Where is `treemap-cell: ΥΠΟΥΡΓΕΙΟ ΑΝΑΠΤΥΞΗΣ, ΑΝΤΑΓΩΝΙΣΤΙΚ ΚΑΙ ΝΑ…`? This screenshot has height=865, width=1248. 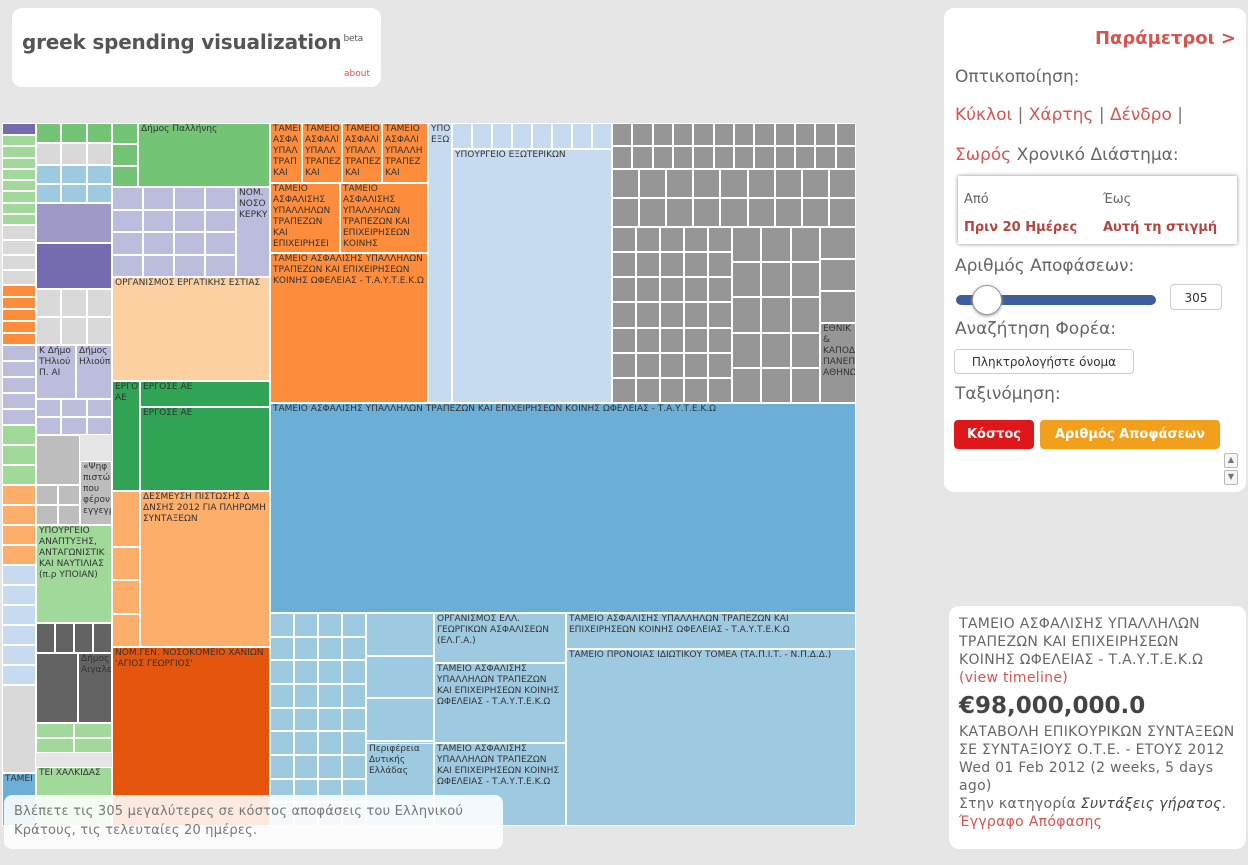
treemap-cell: ΥΠΟΥΡΓΕΙΟ ΑΝΑΠΤΥΞΗΣ, ΑΝΤΑΓΩΝΙΣΤΙΚ ΚΑΙ ΝΑ… is located at coordinates (74, 574).